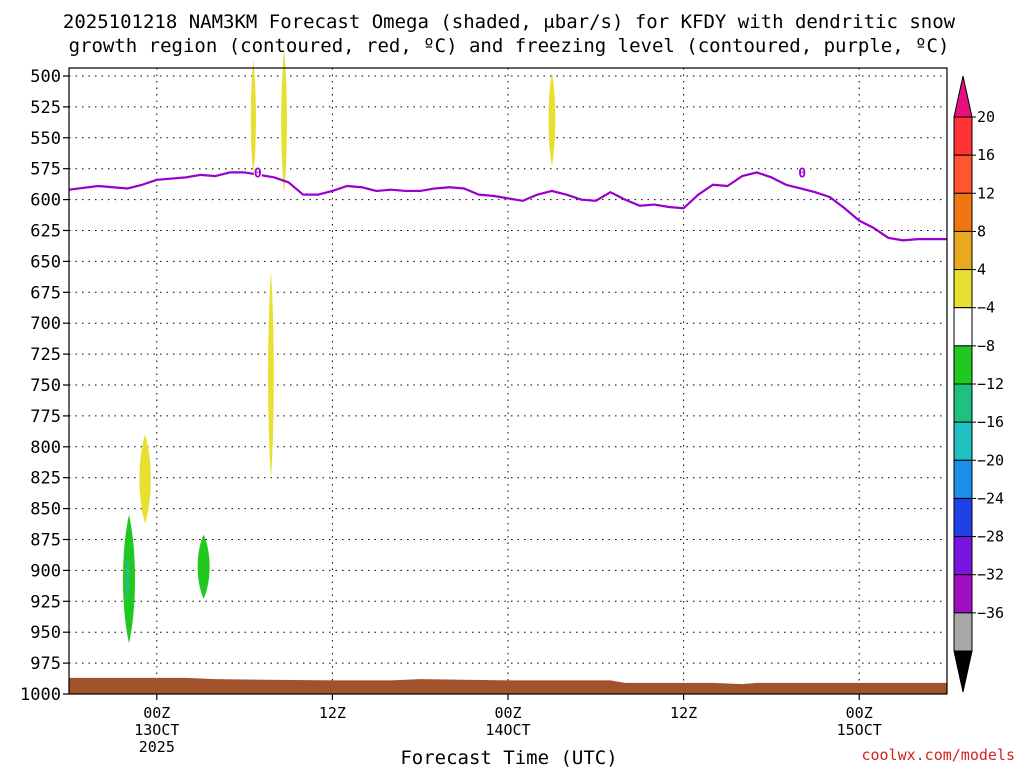 The height and width of the screenshot is (768, 1024). What do you see at coordinates (507, 713) in the screenshot?
I see `x-tick-label-2-1: 00Z` at bounding box center [507, 713].